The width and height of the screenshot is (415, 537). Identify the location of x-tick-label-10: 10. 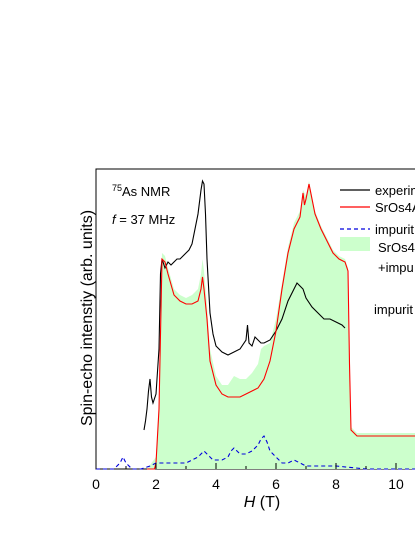
(396, 484).